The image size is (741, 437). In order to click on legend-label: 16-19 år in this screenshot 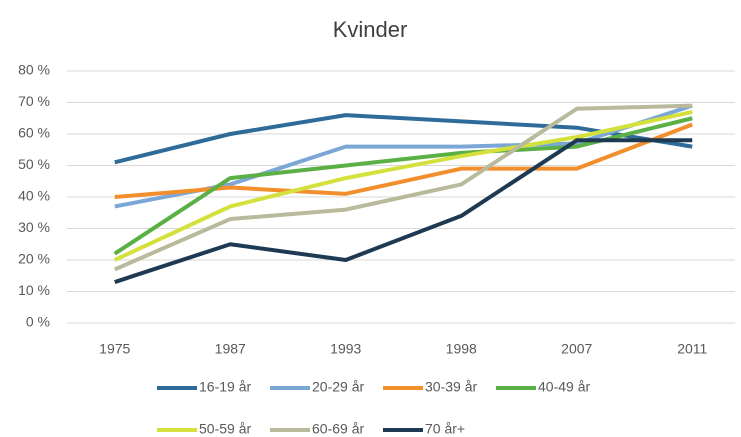, I will do `click(225, 387)`.